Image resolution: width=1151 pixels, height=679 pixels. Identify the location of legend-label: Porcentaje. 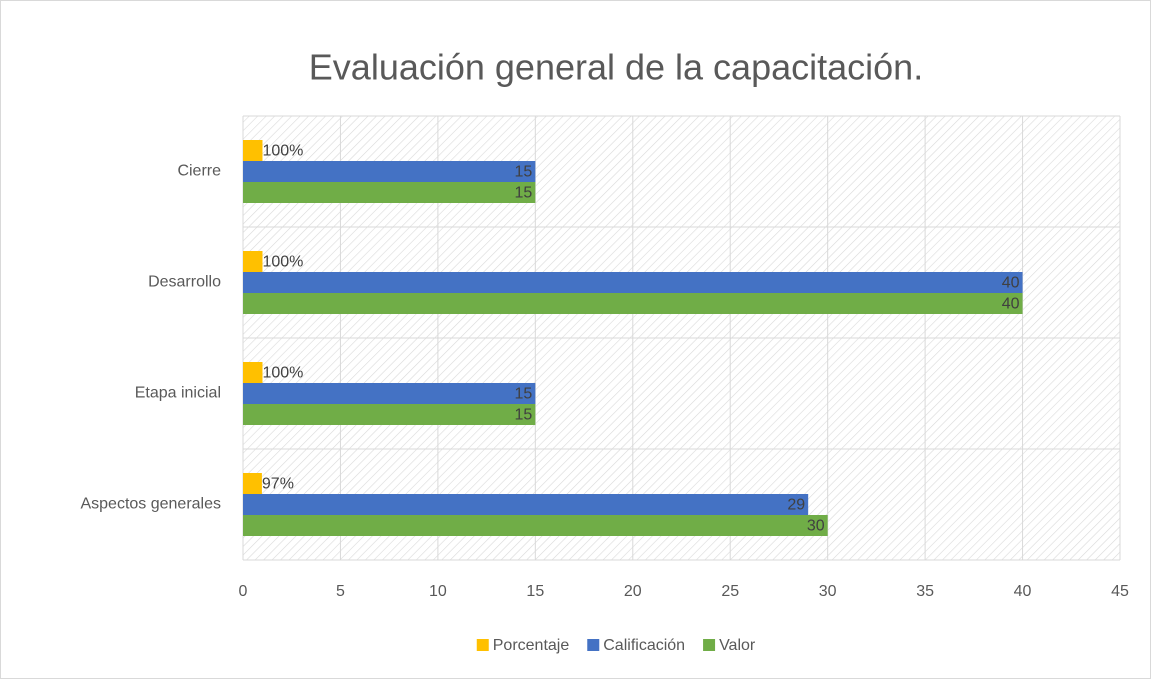
(531, 645).